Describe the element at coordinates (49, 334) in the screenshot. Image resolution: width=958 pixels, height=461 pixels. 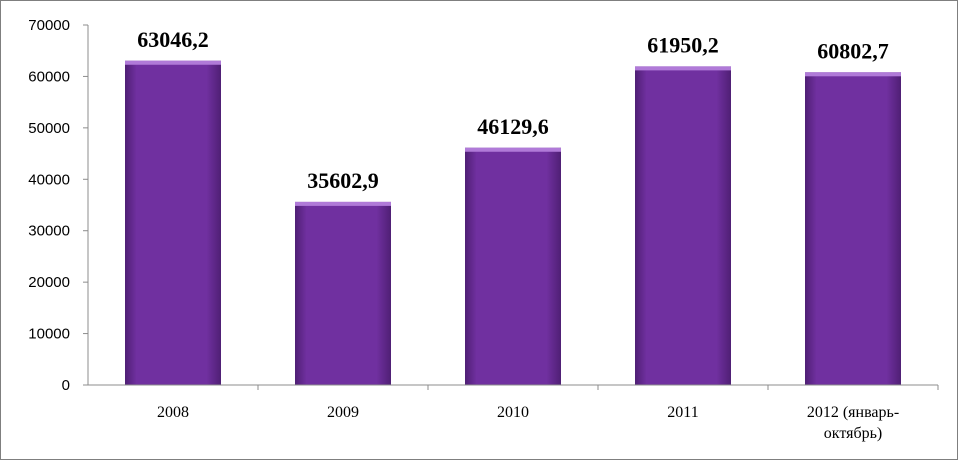
I see `y-tick-label: 10000` at that location.